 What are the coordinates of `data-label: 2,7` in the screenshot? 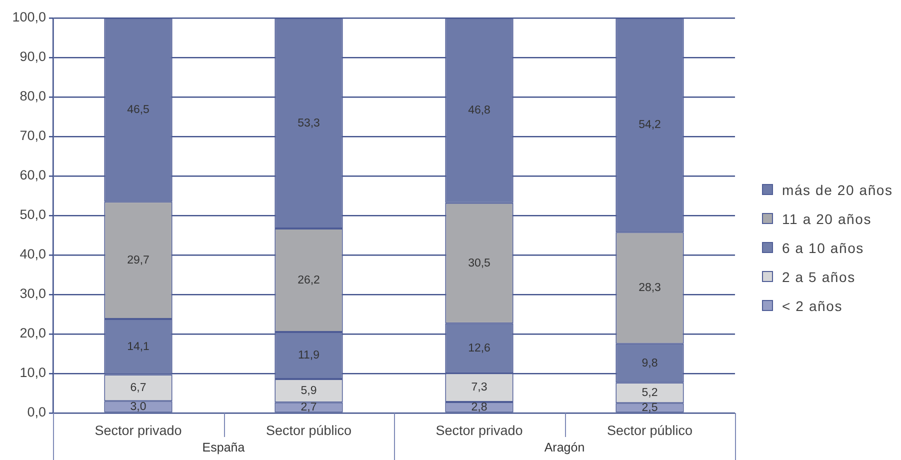 It's located at (308, 408).